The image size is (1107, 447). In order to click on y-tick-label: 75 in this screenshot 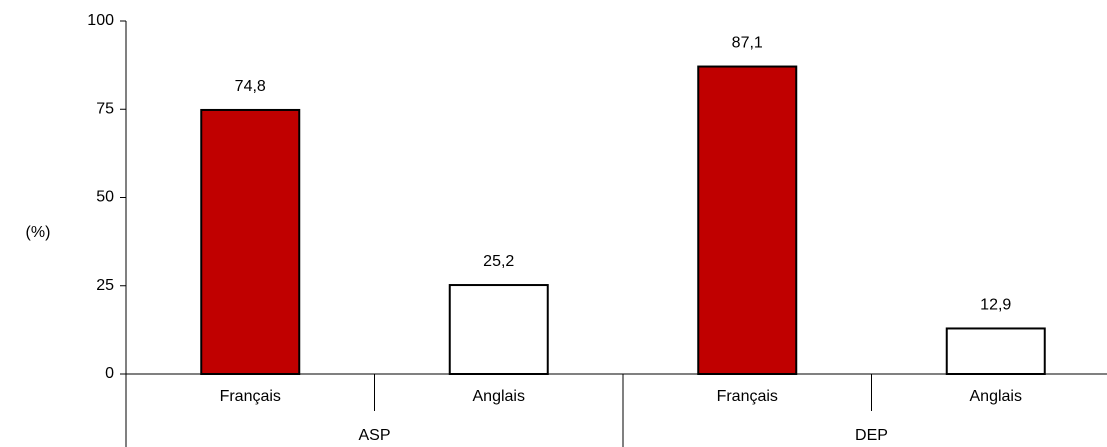, I will do `click(105, 108)`.